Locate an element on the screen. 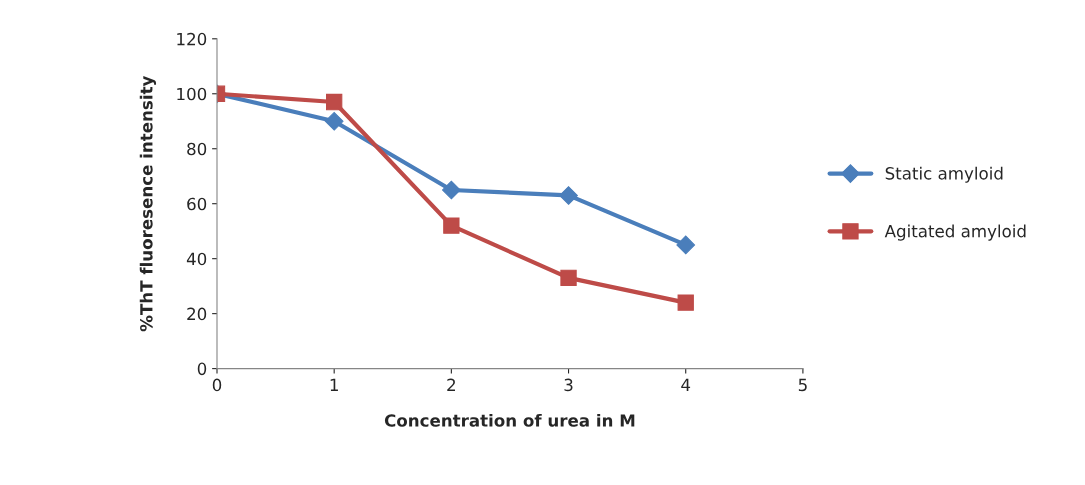 This screenshot has width=1085, height=485. legend-label: Agitated amyloid is located at coordinates (955, 232).